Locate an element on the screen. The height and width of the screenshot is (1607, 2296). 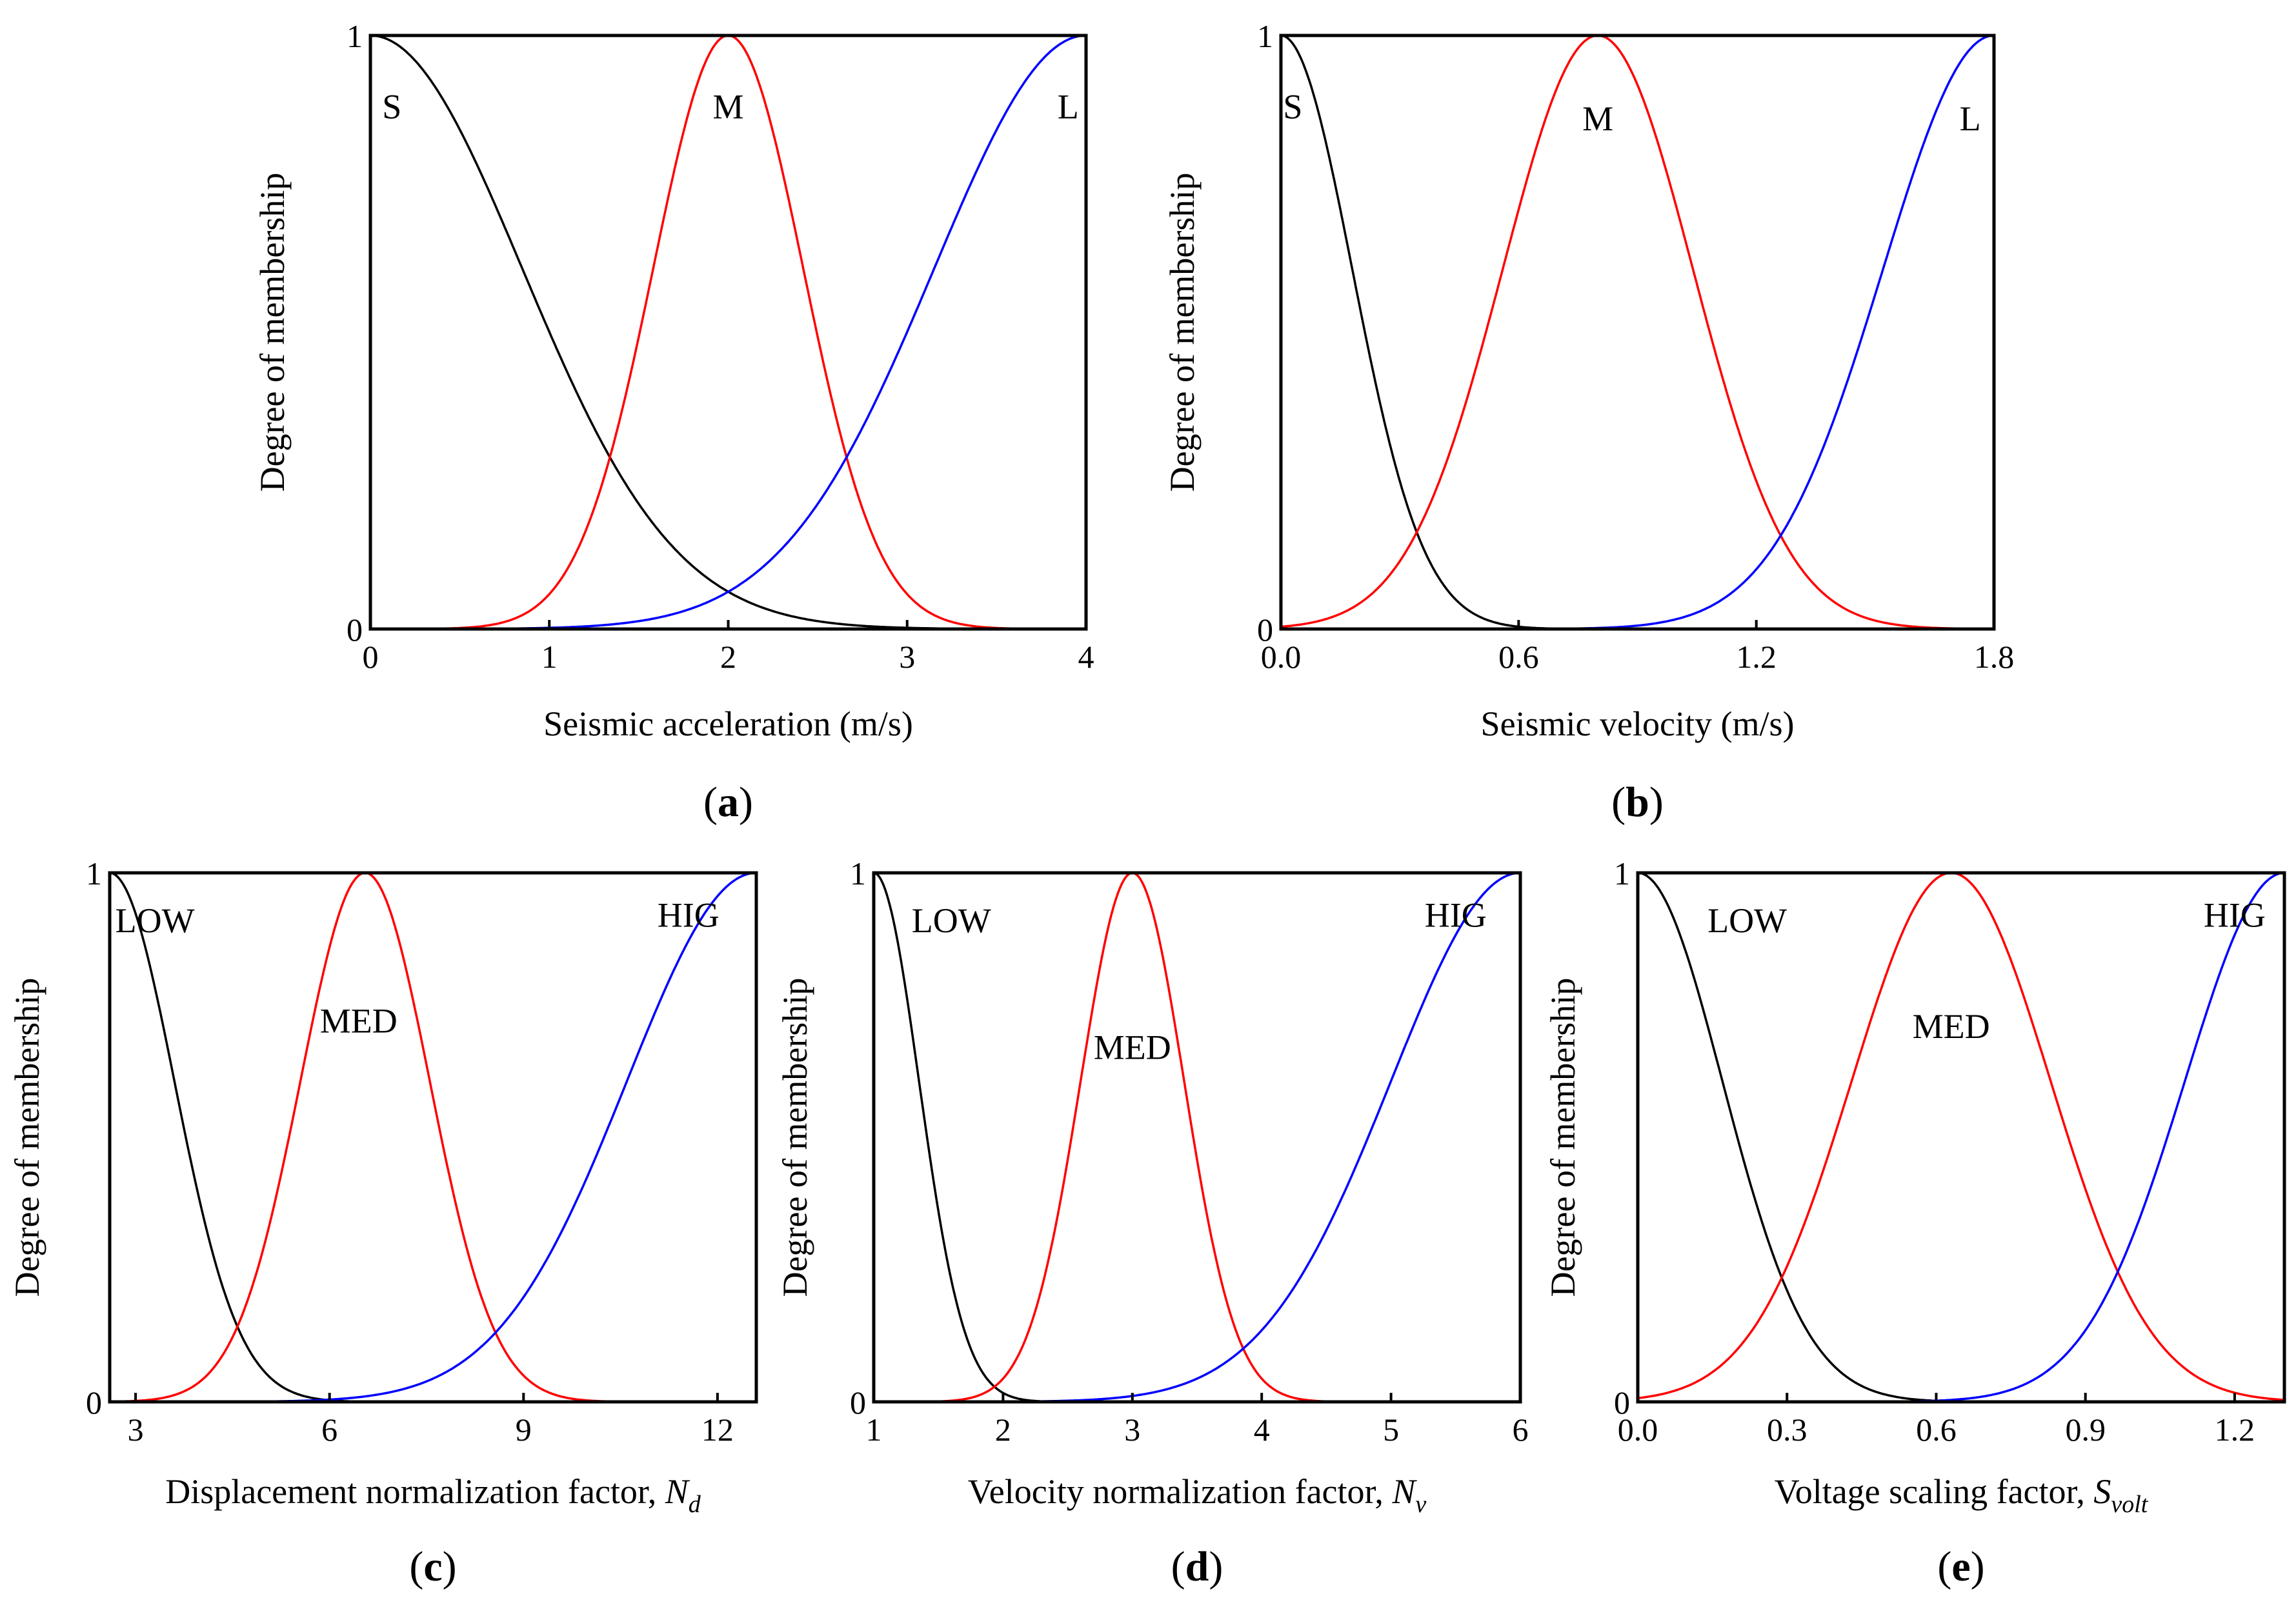
panel-label: (c) is located at coordinates (432, 1566).